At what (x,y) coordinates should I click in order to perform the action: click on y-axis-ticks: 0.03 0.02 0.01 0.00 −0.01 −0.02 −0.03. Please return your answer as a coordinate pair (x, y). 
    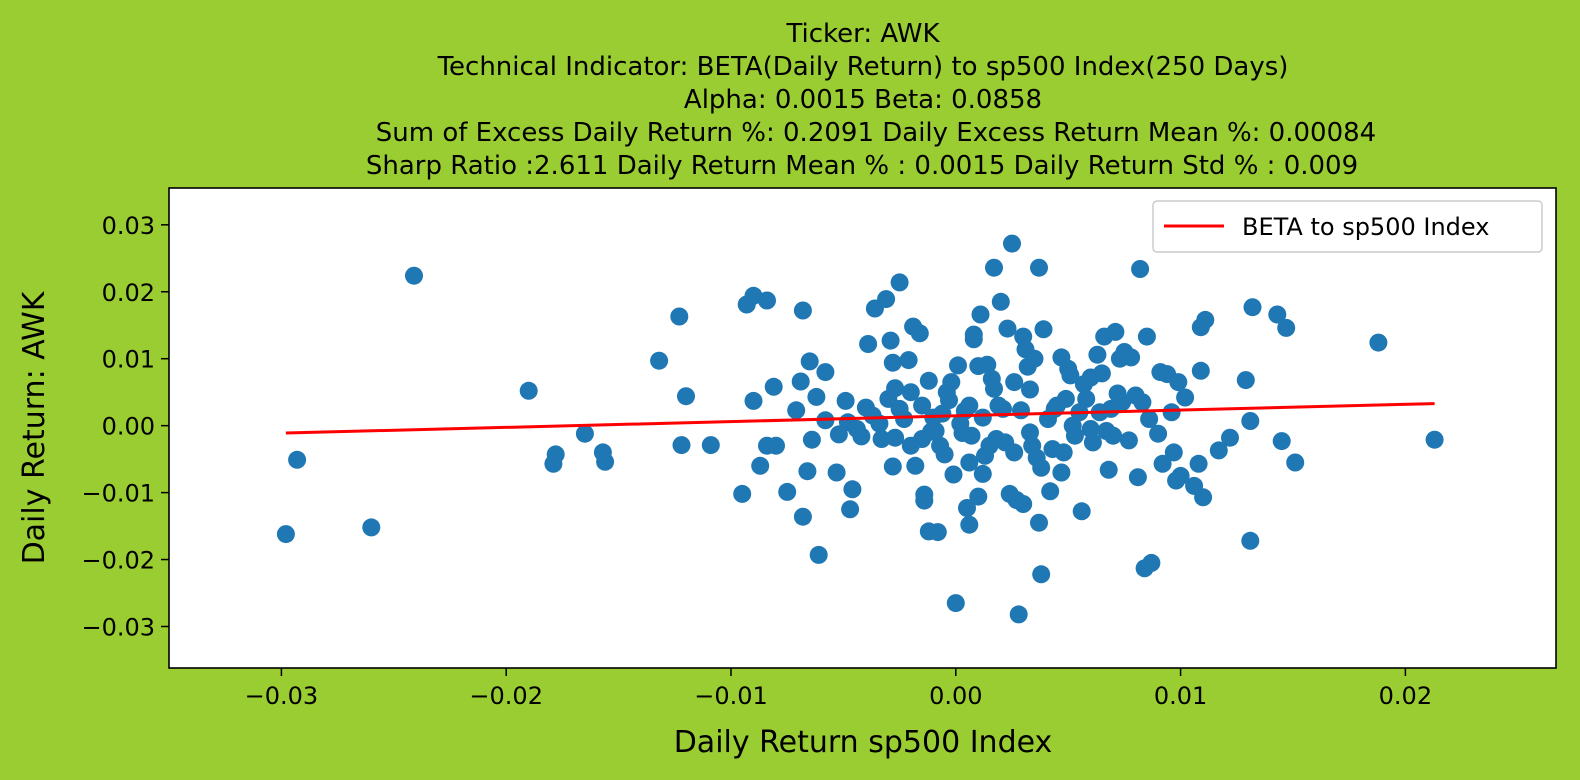
    Looking at the image, I should click on (125, 426).